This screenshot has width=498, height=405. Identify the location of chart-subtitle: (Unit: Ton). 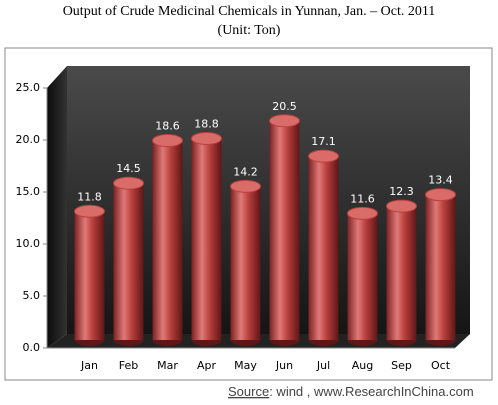
(249, 30).